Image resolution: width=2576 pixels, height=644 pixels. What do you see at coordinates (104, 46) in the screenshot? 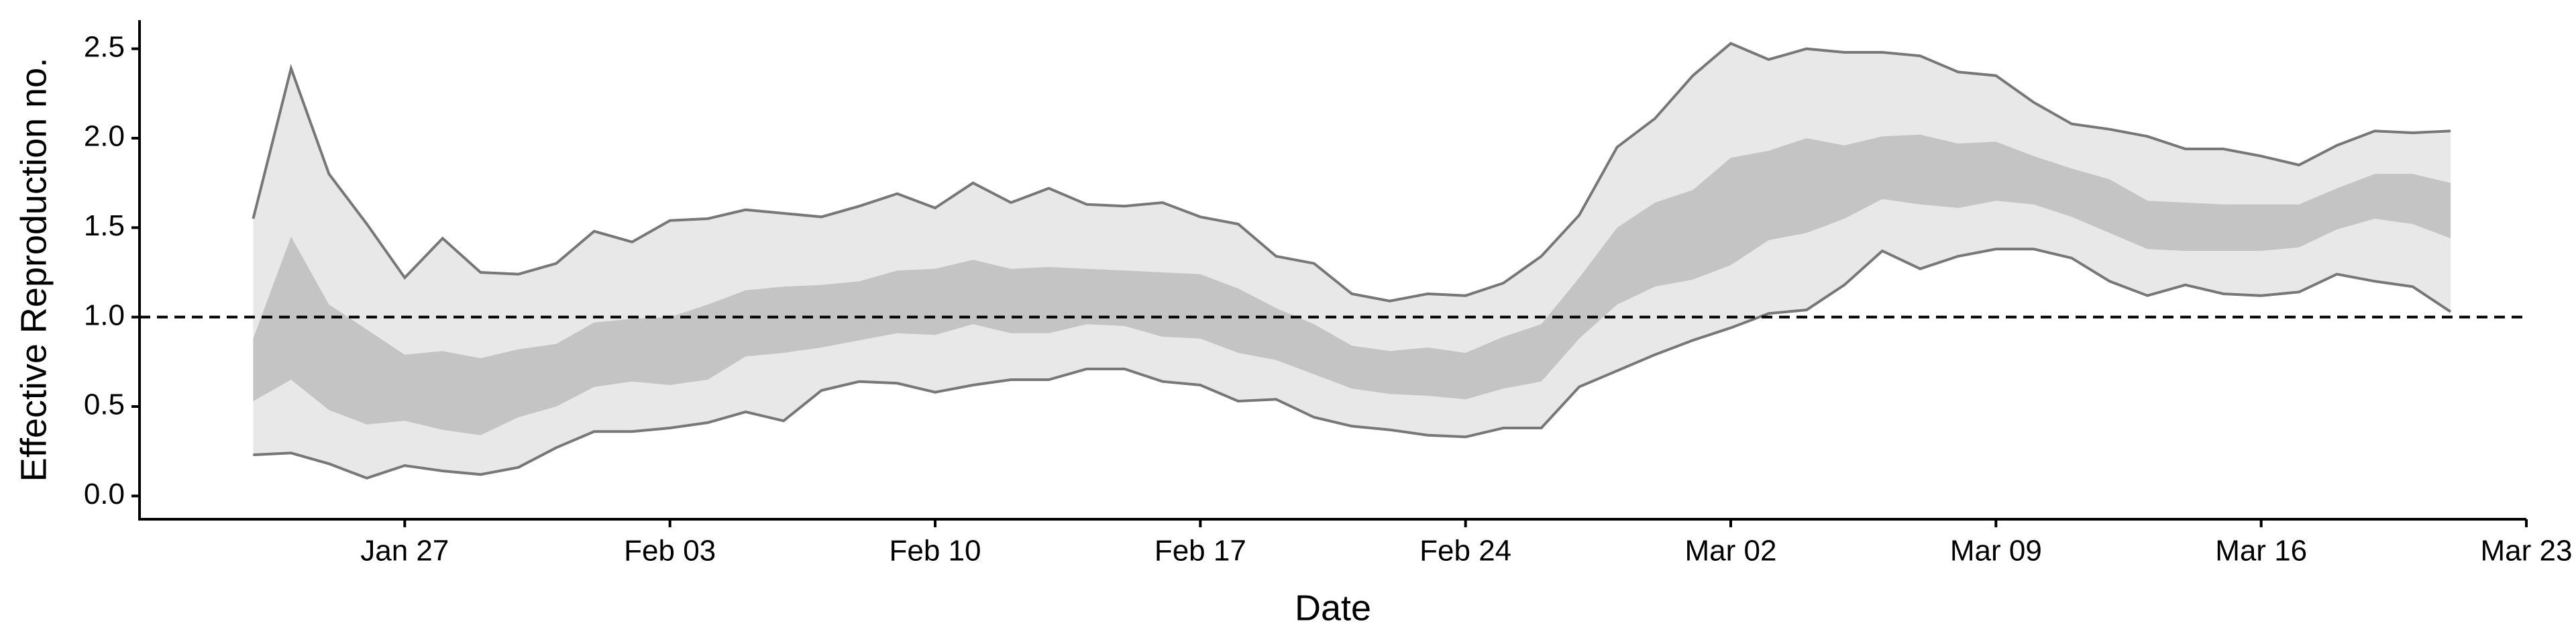
I see `y-tick-label: 2.5` at bounding box center [104, 46].